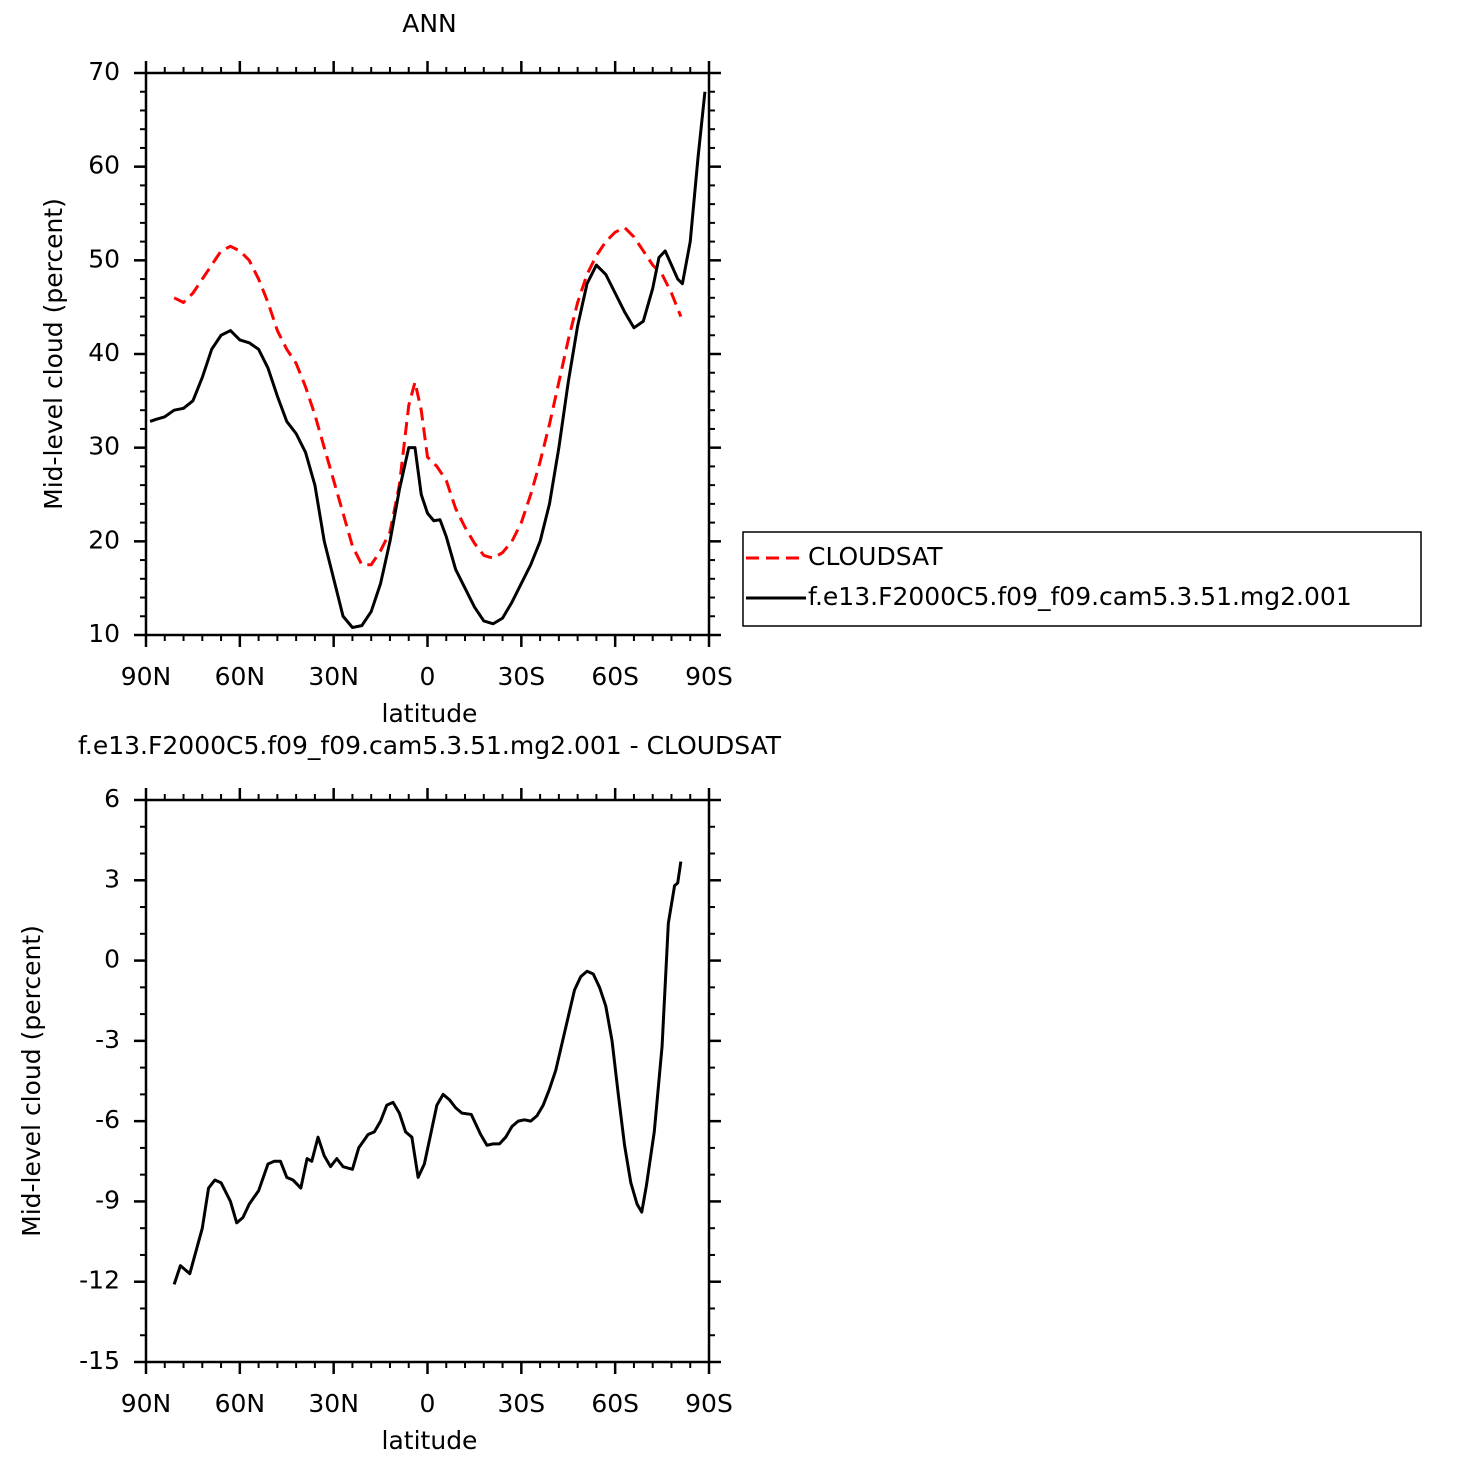 Image resolution: width=1463 pixels, height=1463 pixels. I want to click on legend-label: f.e13.F2000C5.f09_f09.cam5.3.51.mg2.001, so click(1080, 596).